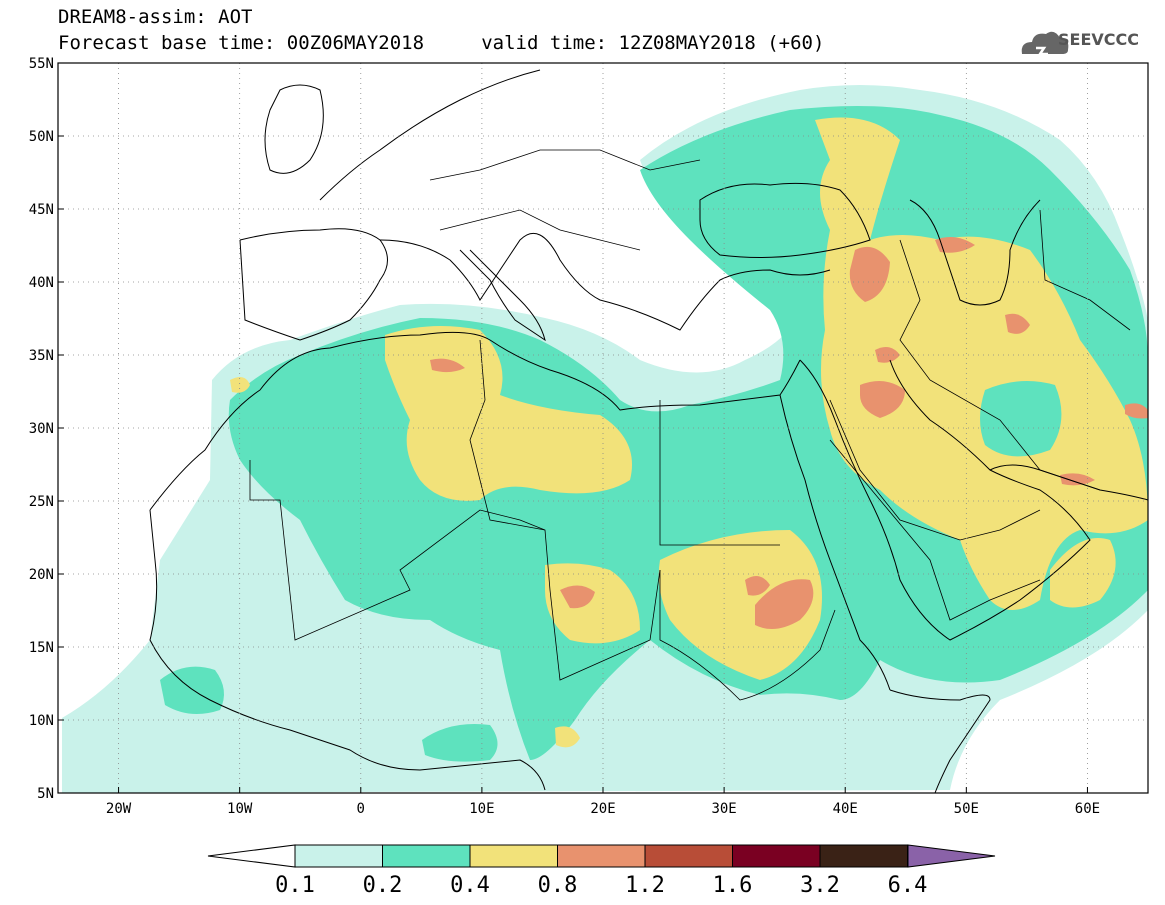 This screenshot has height=905, width=1165. What do you see at coordinates (41, 356) in the screenshot?
I see `lat-label: 35N` at bounding box center [41, 356].